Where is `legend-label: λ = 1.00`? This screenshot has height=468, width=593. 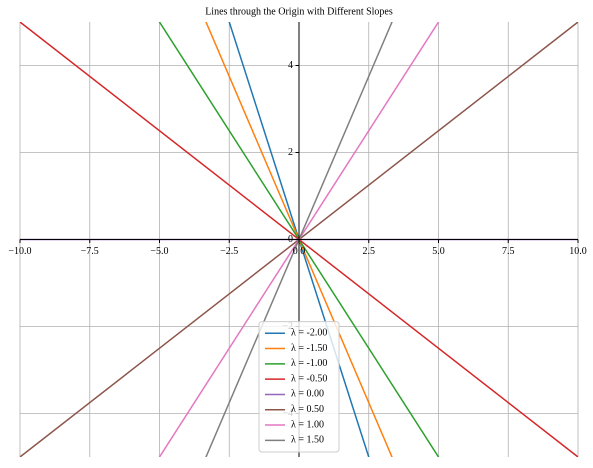
legend-label: λ = 1.00 is located at coordinates (307, 424).